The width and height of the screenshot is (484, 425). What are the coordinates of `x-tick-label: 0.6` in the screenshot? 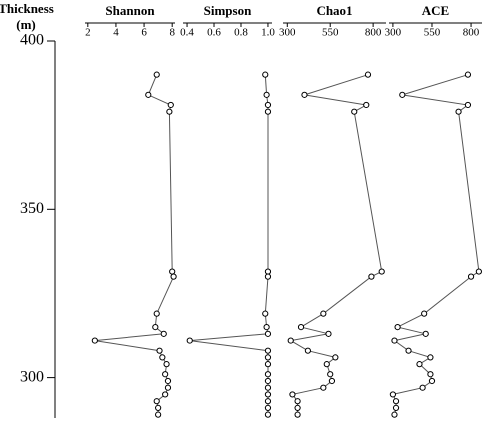 It's located at (214, 33).